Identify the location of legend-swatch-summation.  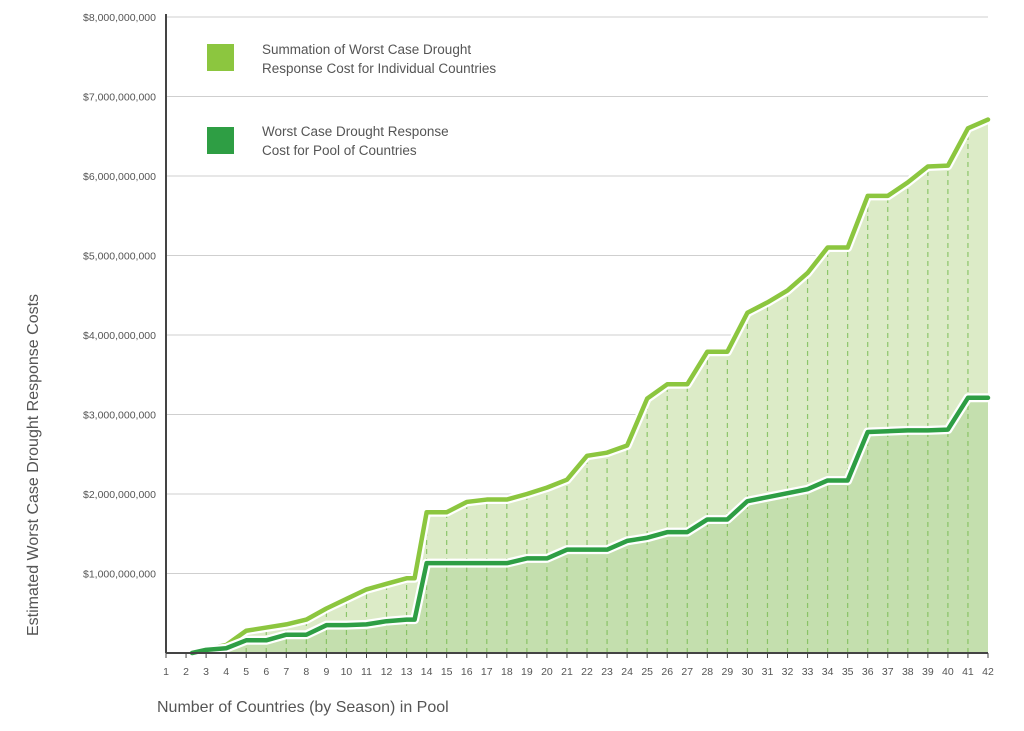
(220, 57).